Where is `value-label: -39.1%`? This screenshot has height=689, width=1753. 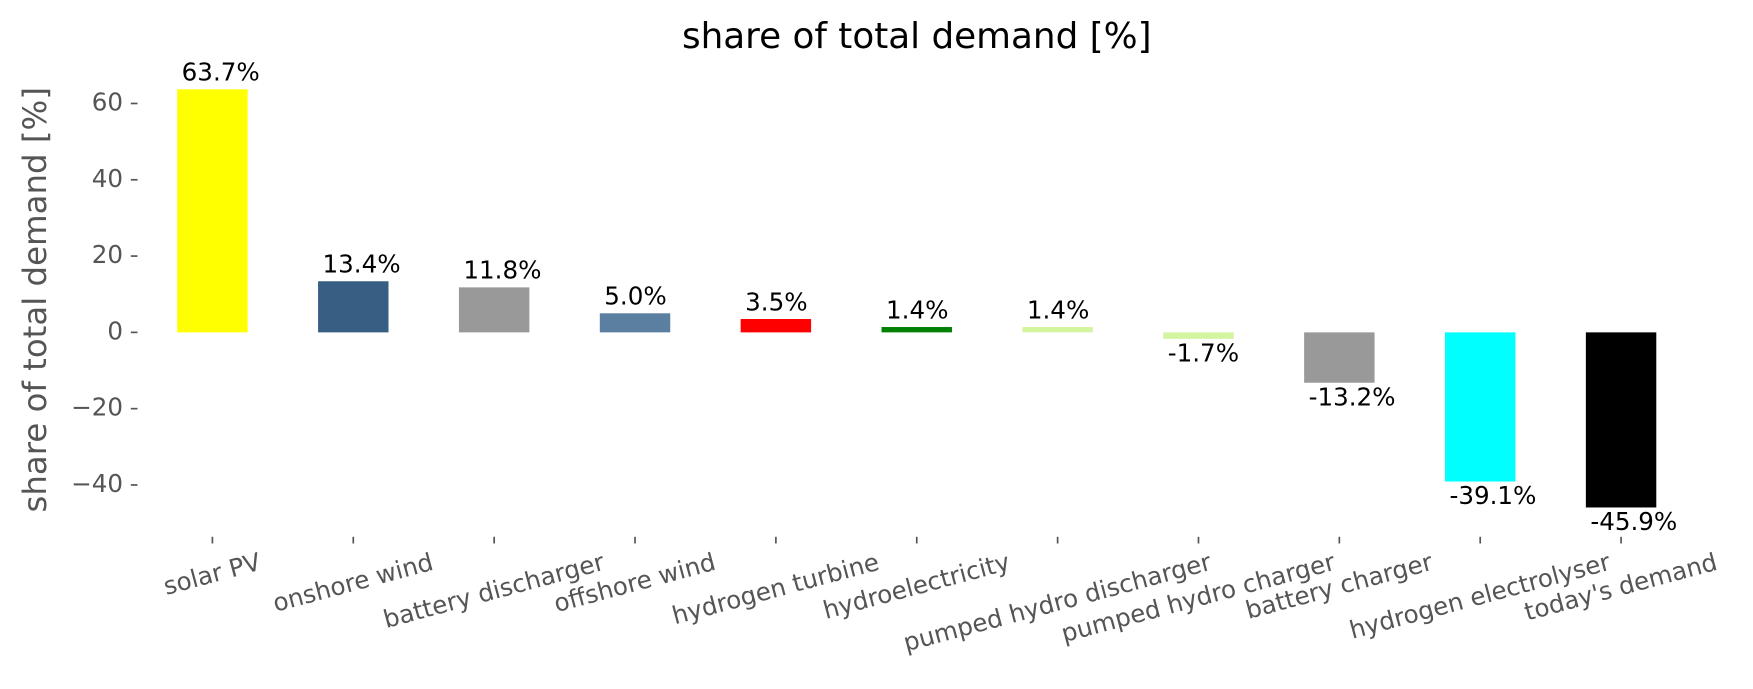 value-label: -39.1% is located at coordinates (1492, 495).